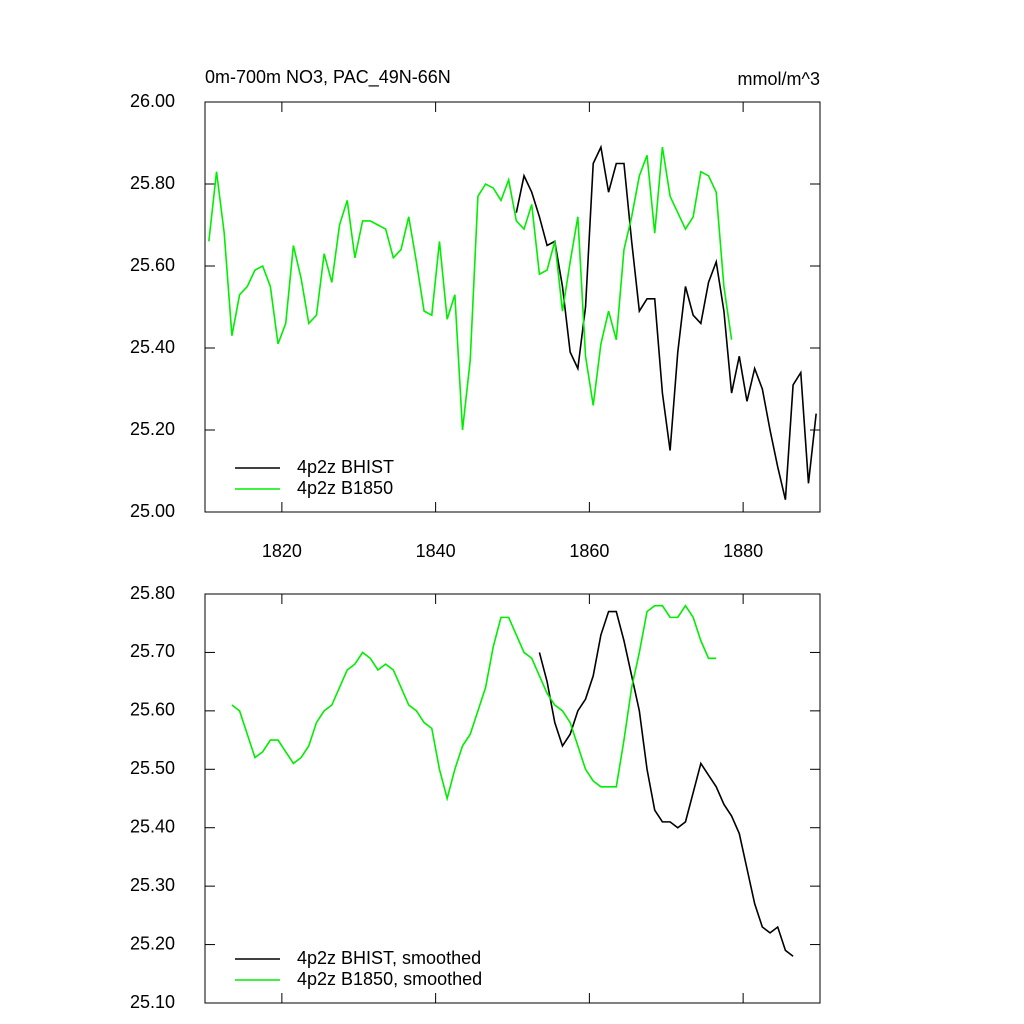 The height and width of the screenshot is (1024, 1024). I want to click on x-tick-label: 1840, so click(436, 551).